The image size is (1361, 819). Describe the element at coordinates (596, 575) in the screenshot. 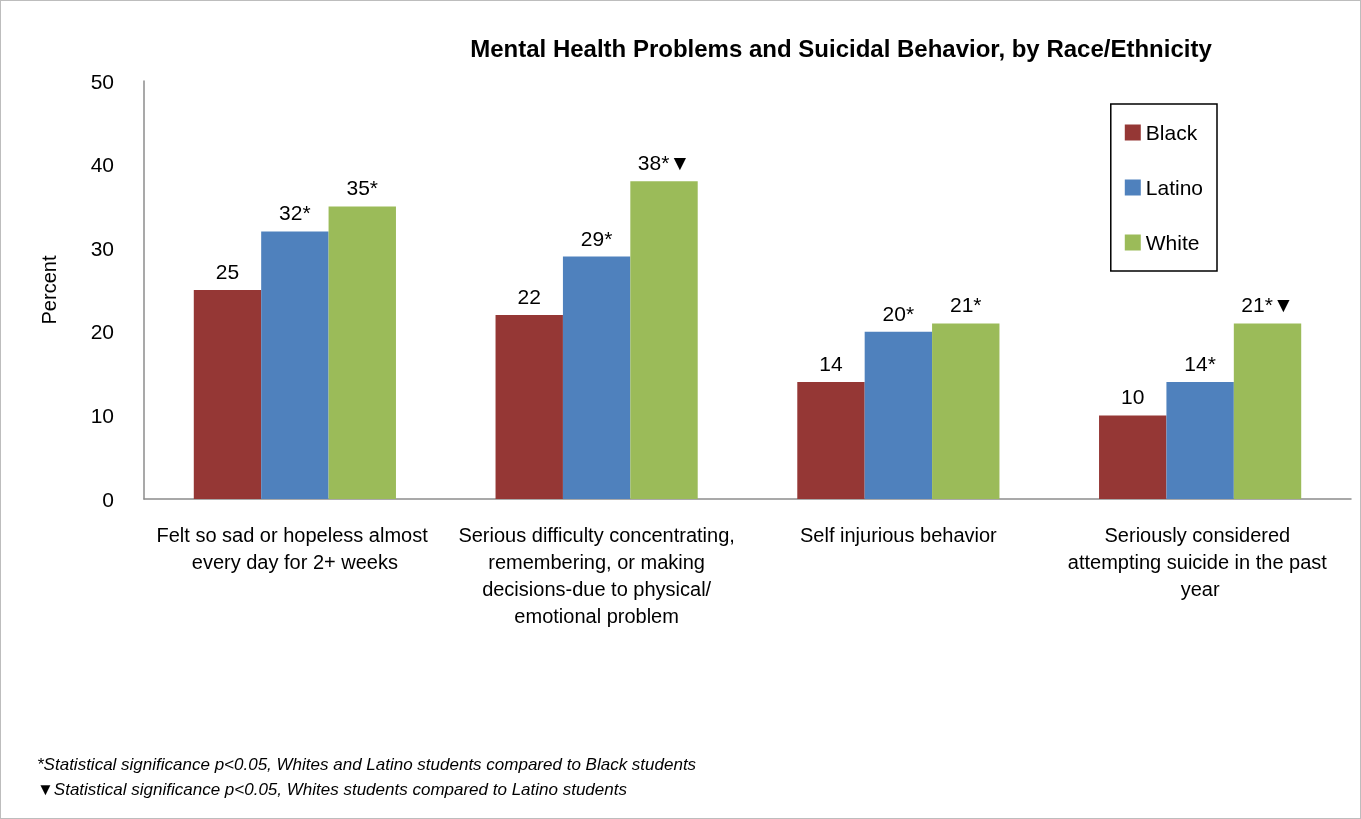

I see `x-tick-label: Serious difficulty concentrating, remembering, or making decisions-due to physical/emotional problem` at that location.